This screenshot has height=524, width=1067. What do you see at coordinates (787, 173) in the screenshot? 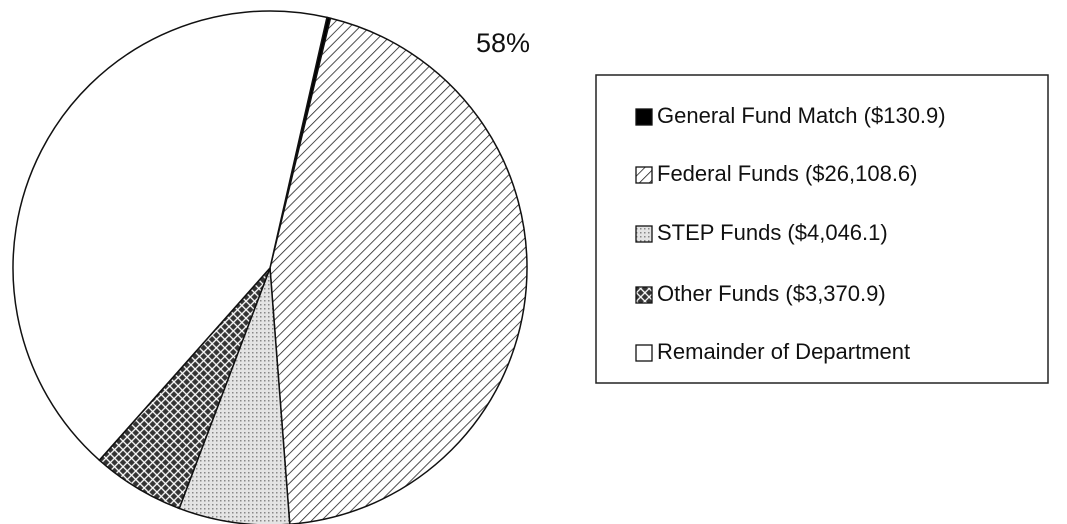
I see `legend-label: Federal Funds ($26,108.6)` at bounding box center [787, 173].